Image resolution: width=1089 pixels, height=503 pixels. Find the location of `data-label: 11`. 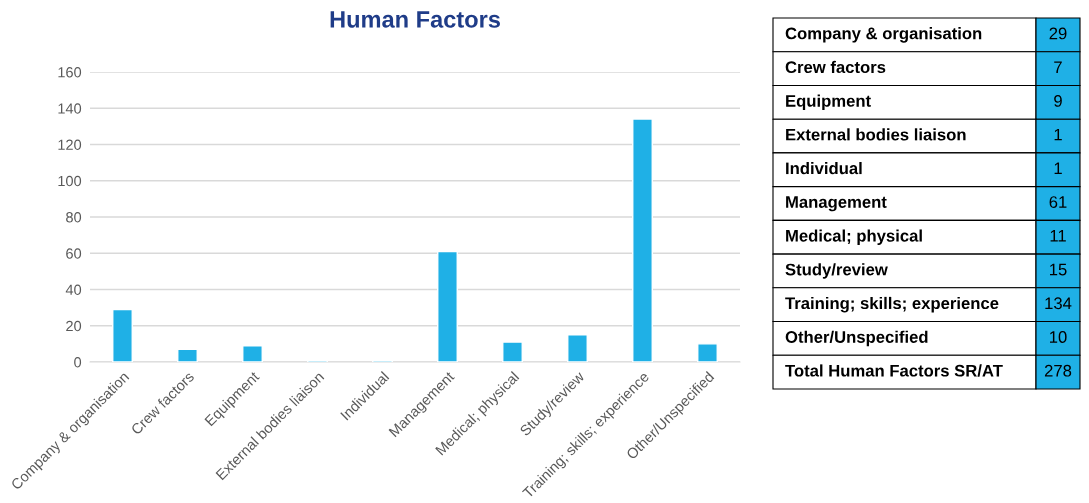

data-label: 11 is located at coordinates (1058, 236).